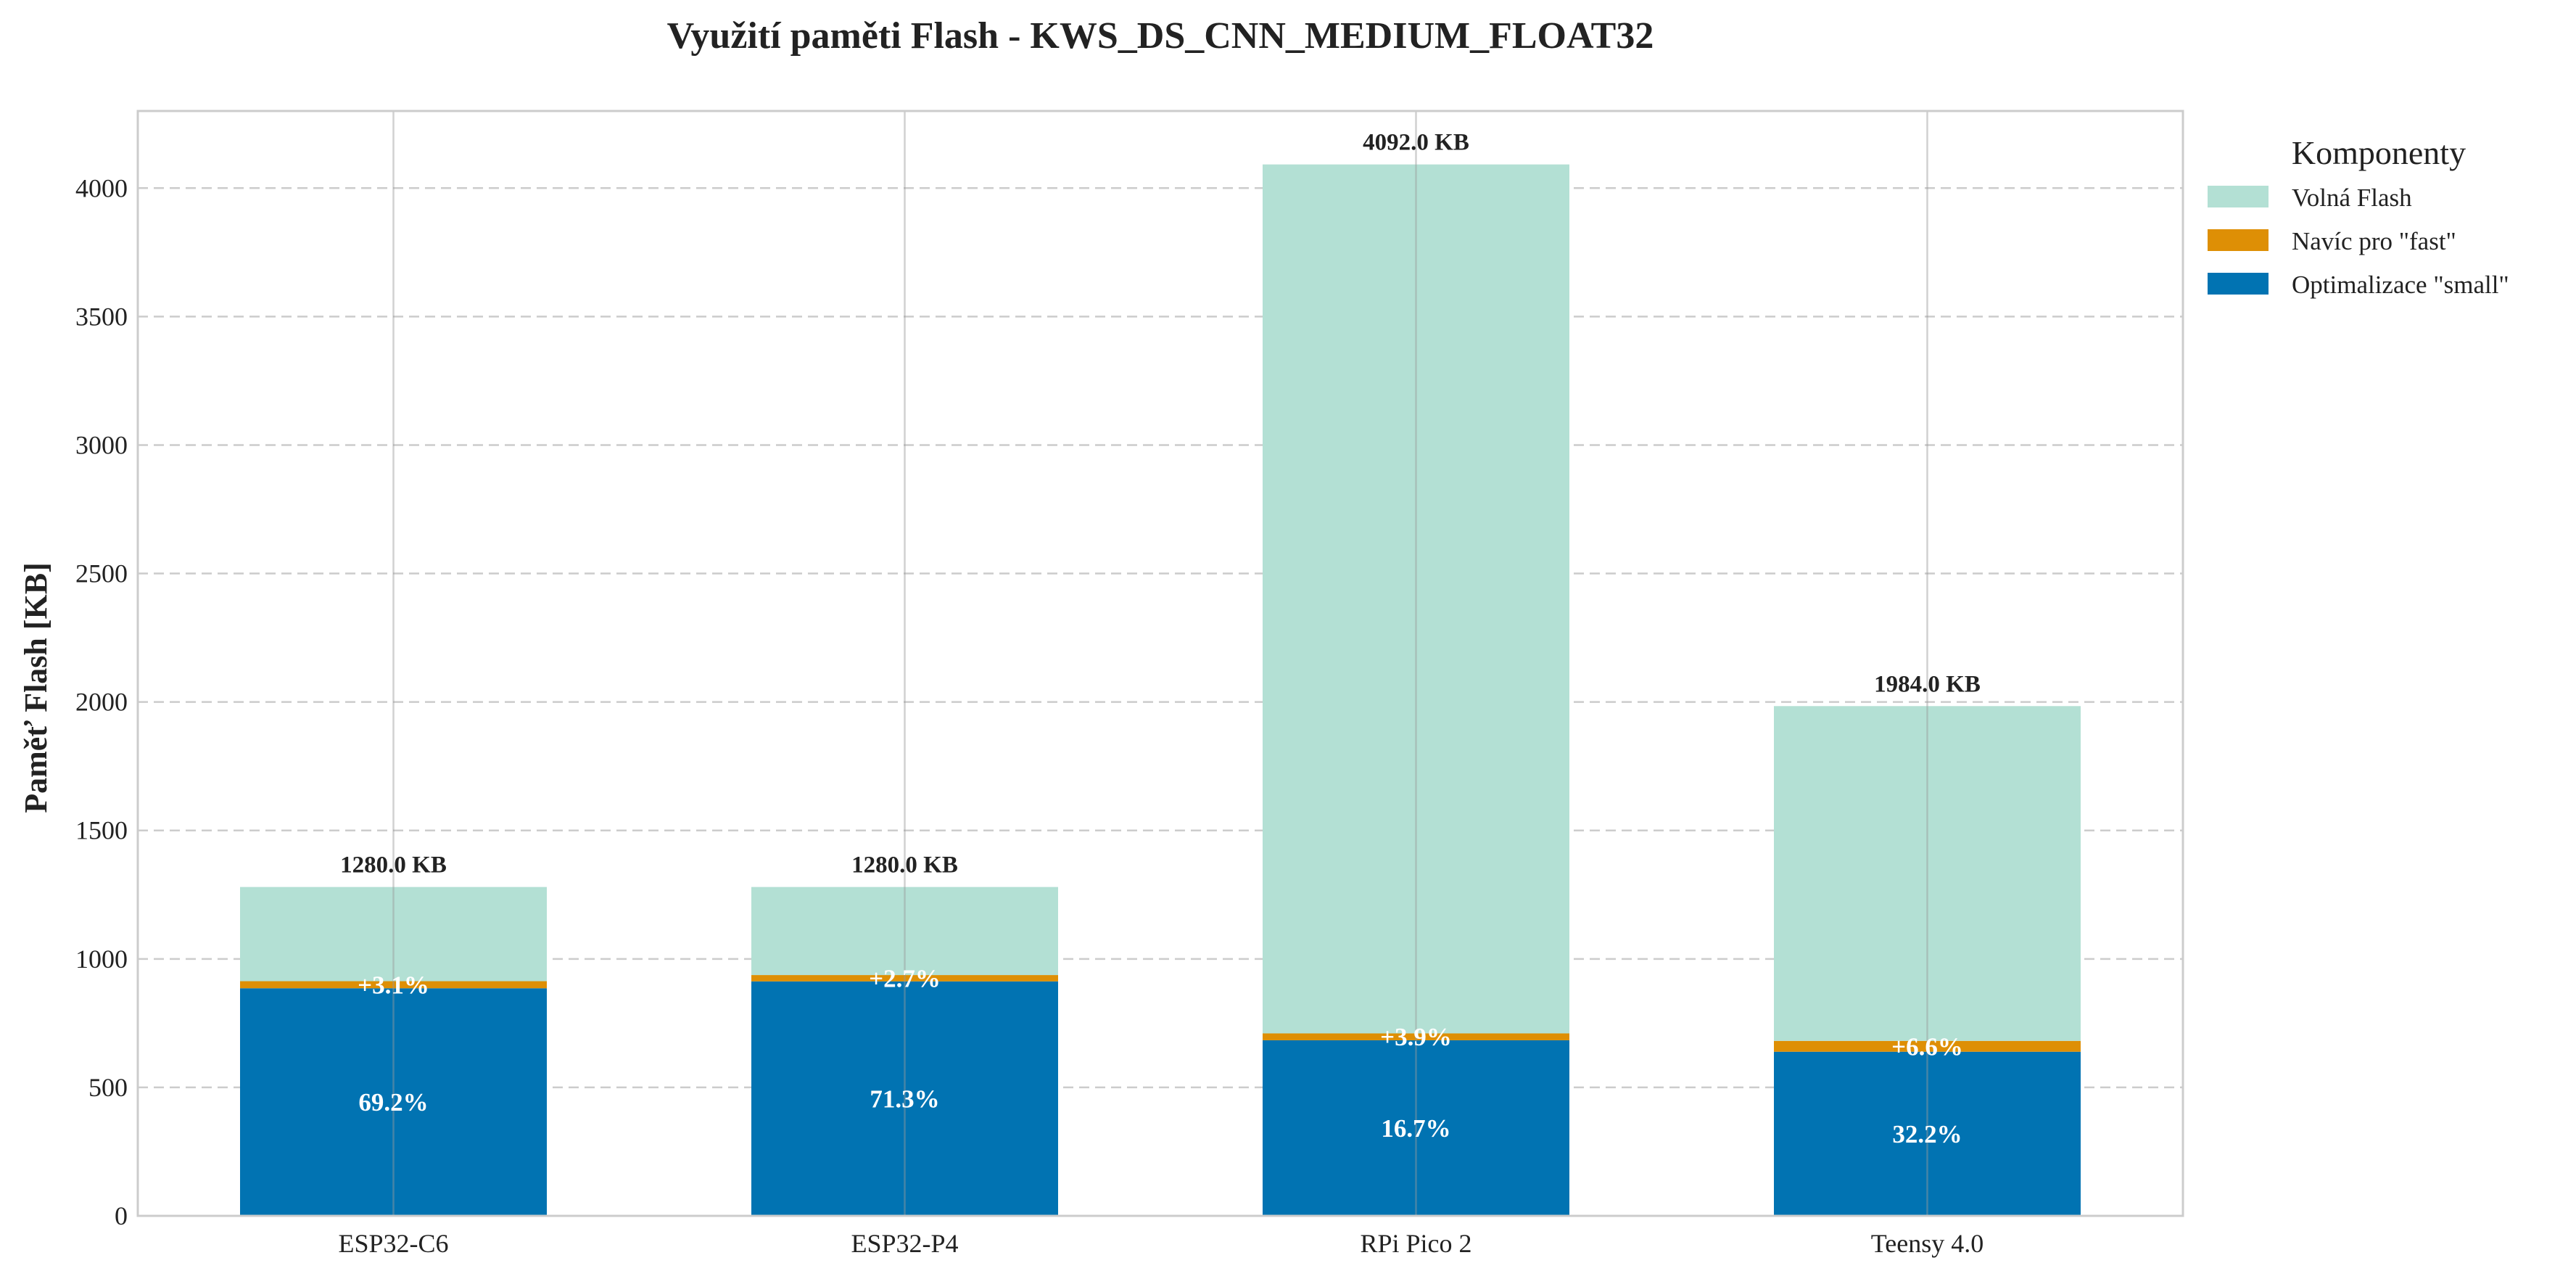  What do you see at coordinates (393, 1243) in the screenshot?
I see `x-tick-label: ESP32-C6` at bounding box center [393, 1243].